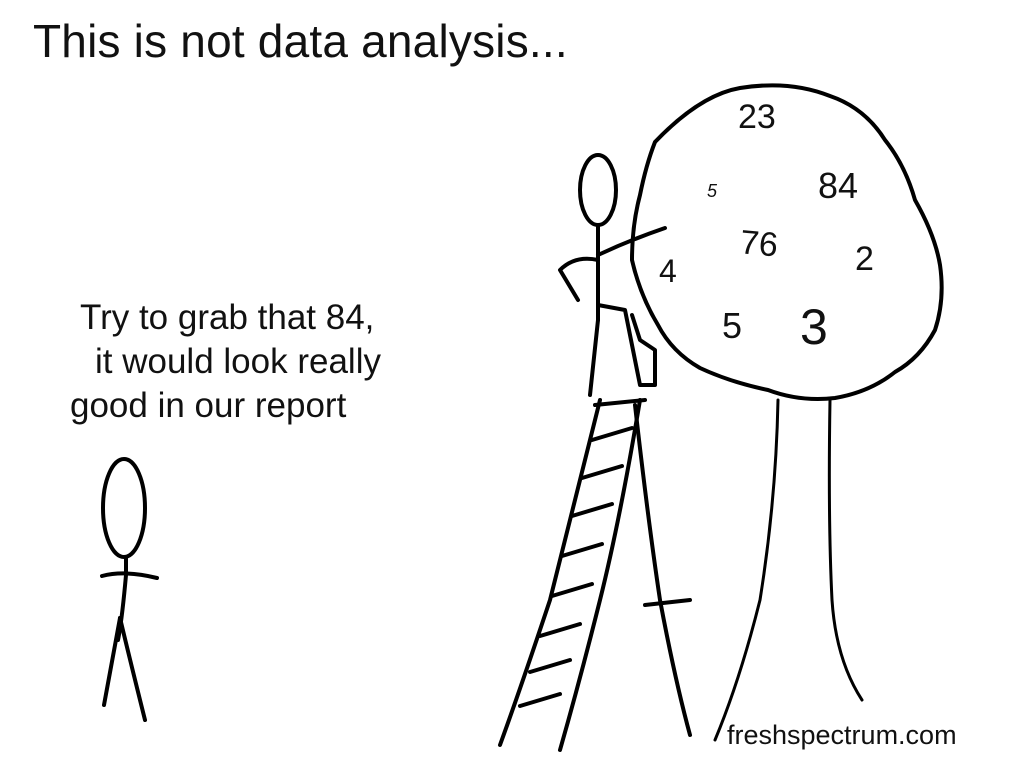  I want to click on ladder-left-rail, so click(550, 572).